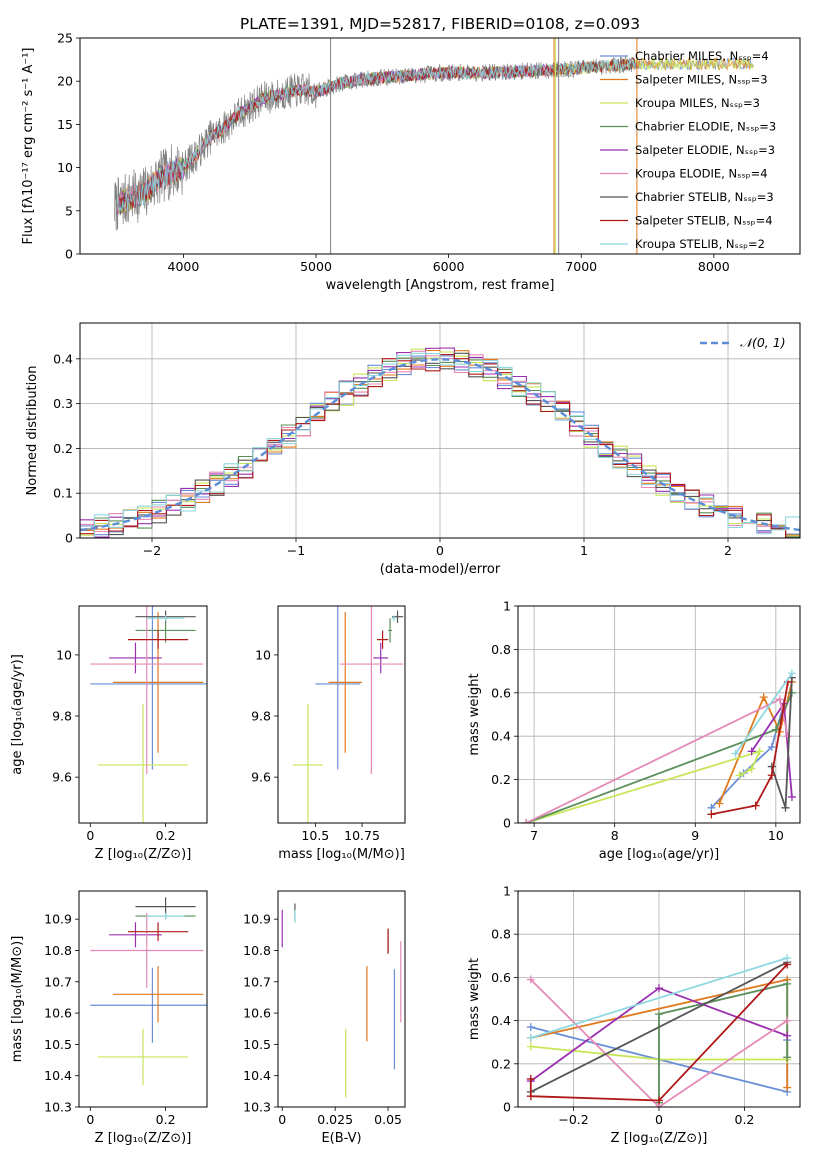  Describe the element at coordinates (64, 654) in the screenshot. I see `z-age-ytick-label: 10` at that location.